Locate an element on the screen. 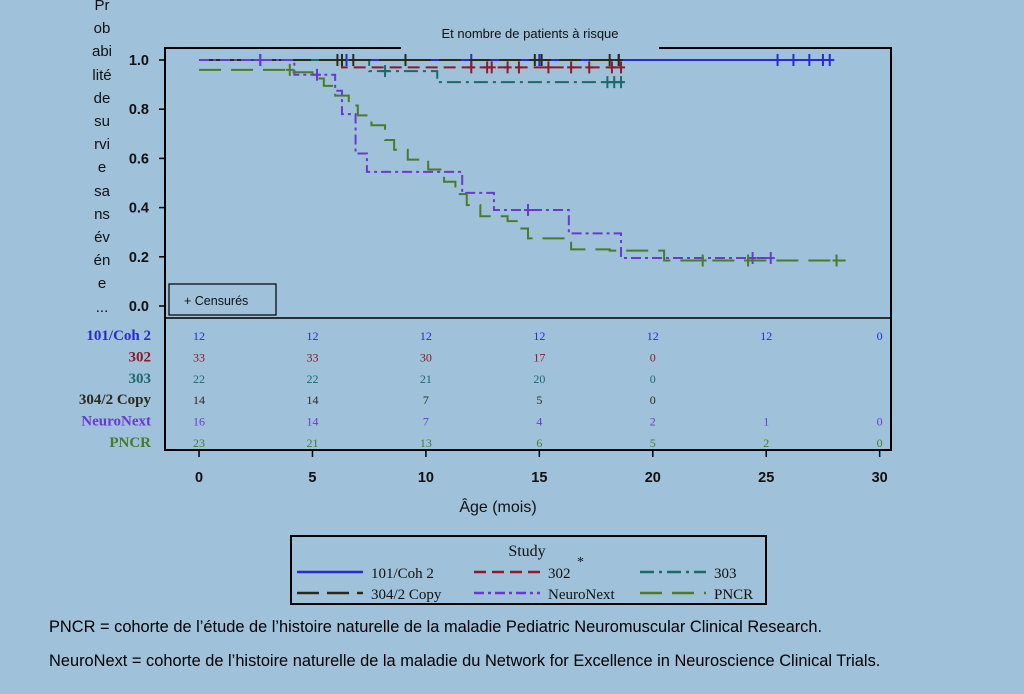 Image resolution: width=1024 pixels, height=694 pixels. y-axis-label-fragment: sa is located at coordinates (102, 191).